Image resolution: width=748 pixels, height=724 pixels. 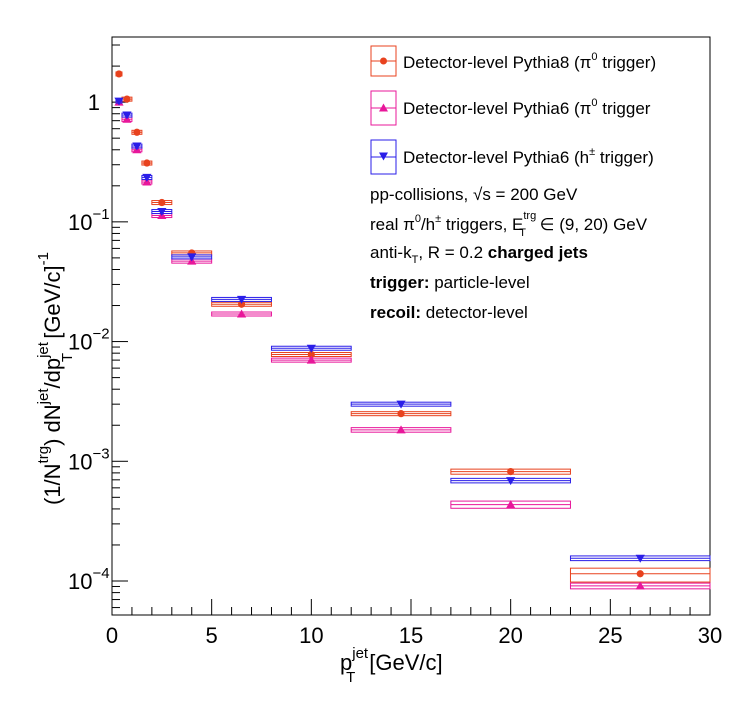 I want to click on annotation-triggers-a: real π, so click(x=392, y=224).